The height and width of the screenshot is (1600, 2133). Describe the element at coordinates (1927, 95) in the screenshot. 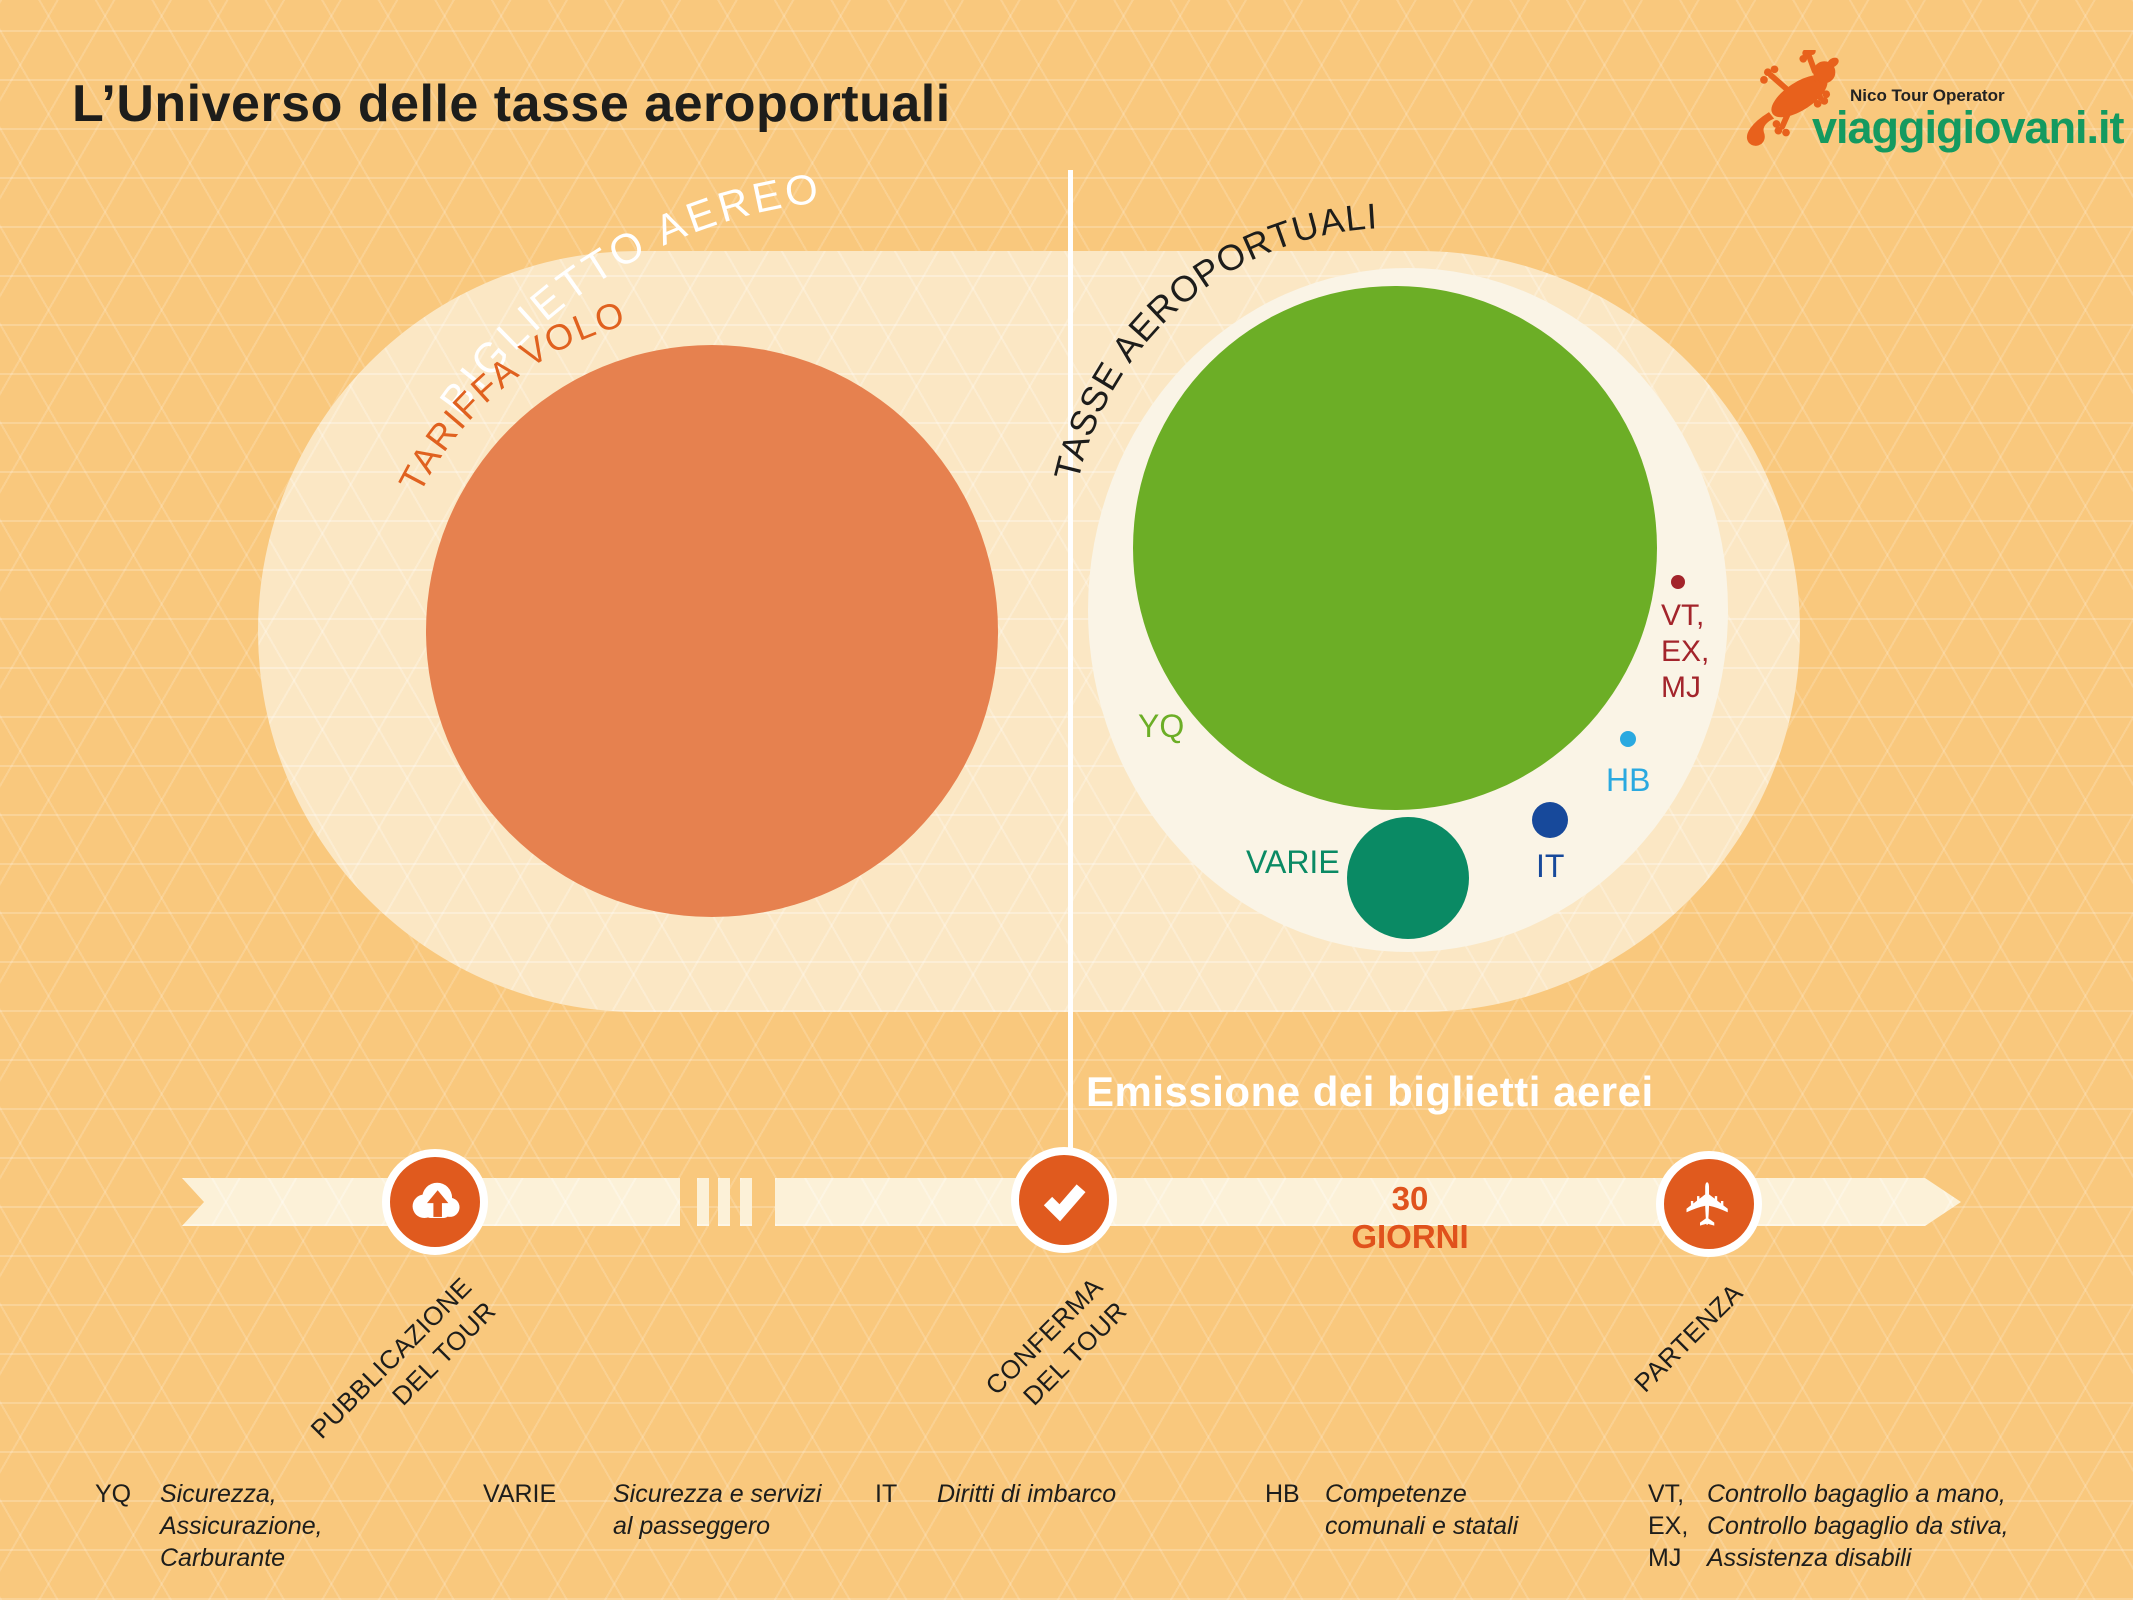

I see `brand-tagline: Nico Tour Operator` at that location.